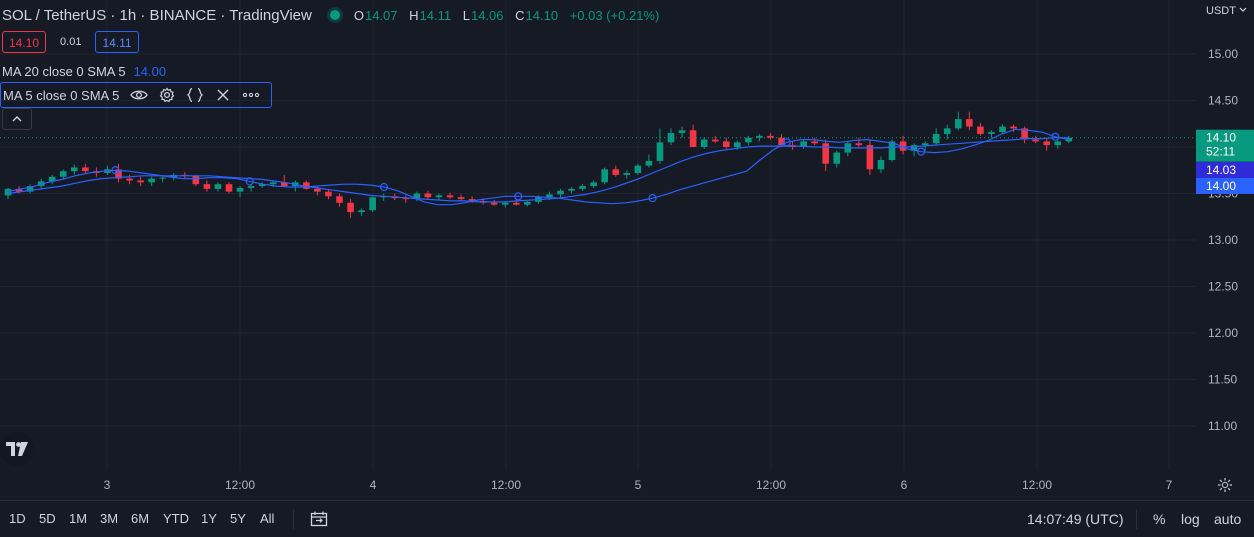 This screenshot has width=1254, height=537. What do you see at coordinates (381, 15) in the screenshot?
I see `ohlc-open-value: 14.07` at bounding box center [381, 15].